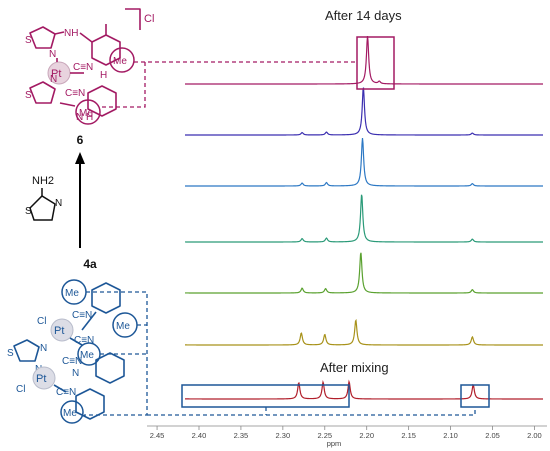  What do you see at coordinates (53, 79) in the screenshot?
I see `thiazole-n2-label: N` at bounding box center [53, 79].